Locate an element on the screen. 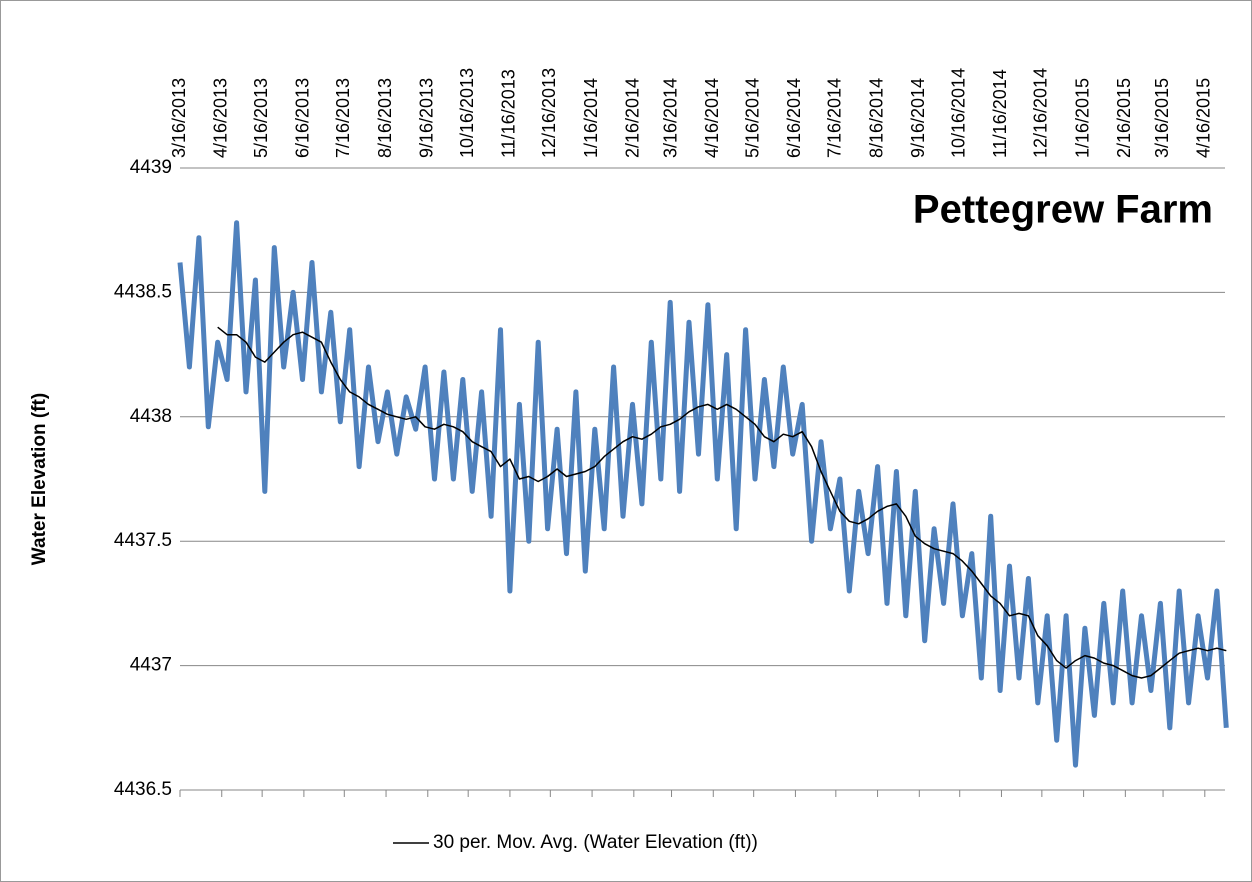 Image resolution: width=1252 pixels, height=882 pixels. x-tick-label: 4/16/2014 is located at coordinates (712, 118).